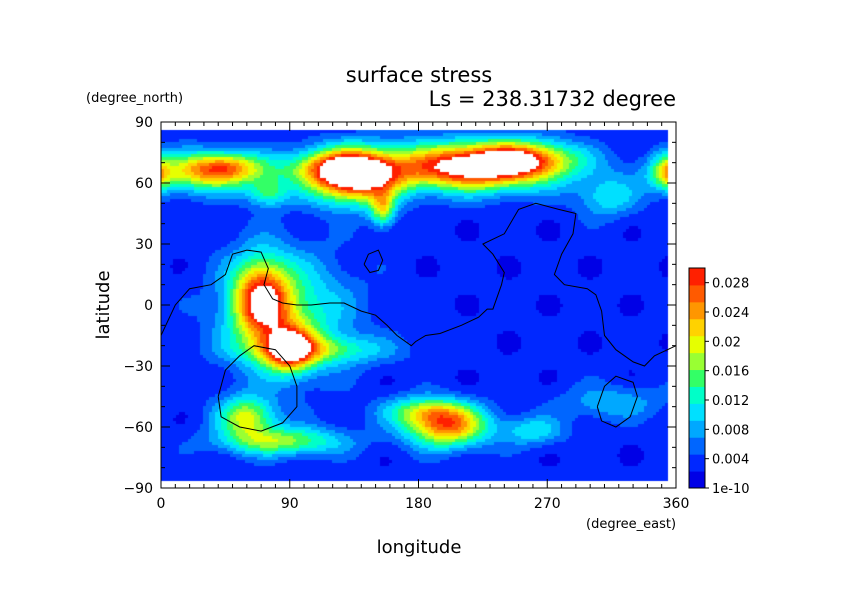 This screenshot has width=842, height=595. Describe the element at coordinates (144, 123) in the screenshot. I see `y-tick-label: 90` at that location.